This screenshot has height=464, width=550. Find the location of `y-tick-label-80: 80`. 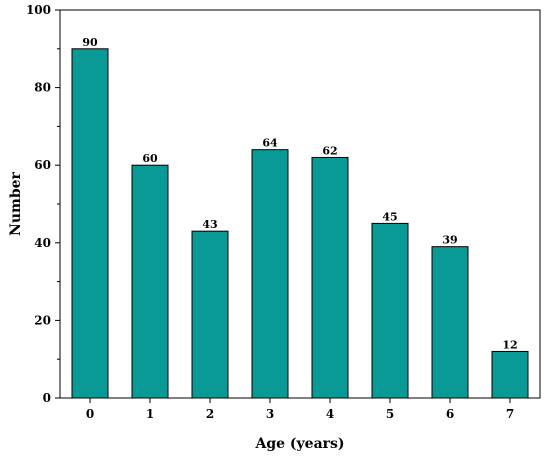

y-tick-label-80: 80 is located at coordinates (42, 88).